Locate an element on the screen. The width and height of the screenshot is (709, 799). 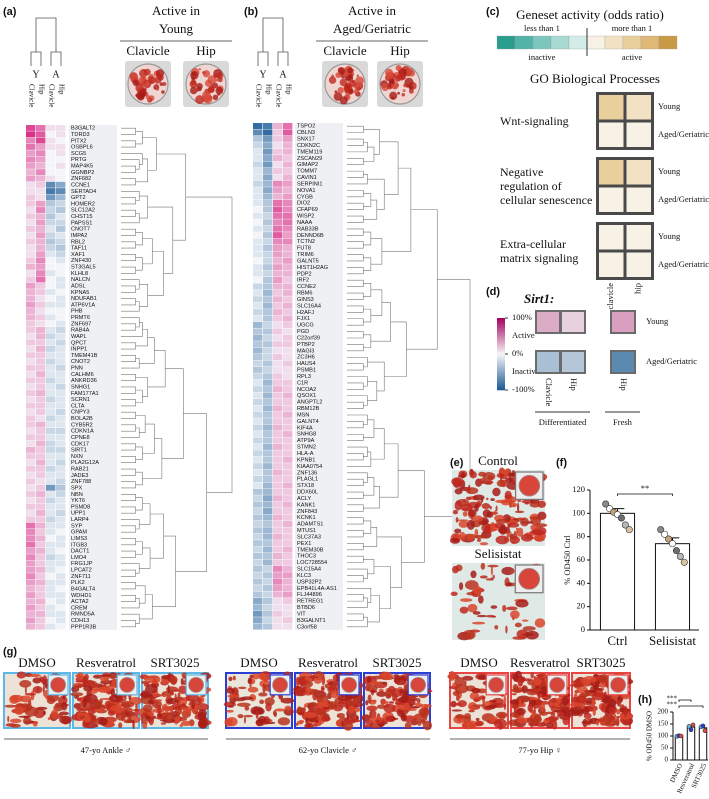
y-axis-label: % OD450 Ctrl is located at coordinates (567, 560).